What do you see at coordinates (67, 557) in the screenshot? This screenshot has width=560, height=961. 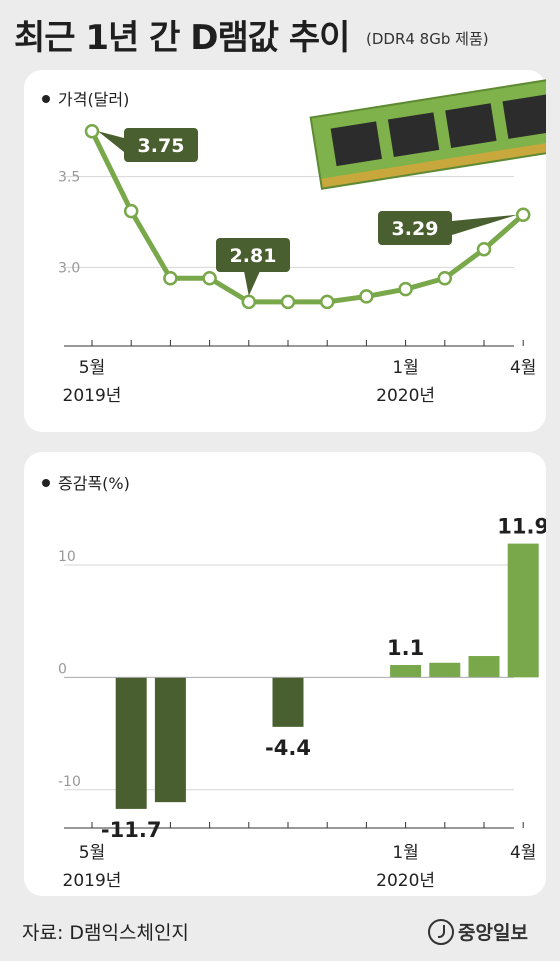 I see `y-tick-label: 10` at bounding box center [67, 557].